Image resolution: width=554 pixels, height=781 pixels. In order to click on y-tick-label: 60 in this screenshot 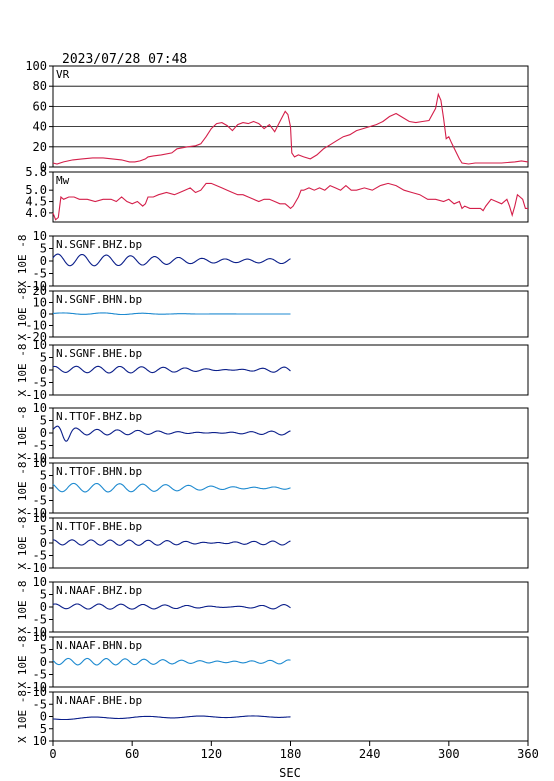, I will do `click(40, 106)`.